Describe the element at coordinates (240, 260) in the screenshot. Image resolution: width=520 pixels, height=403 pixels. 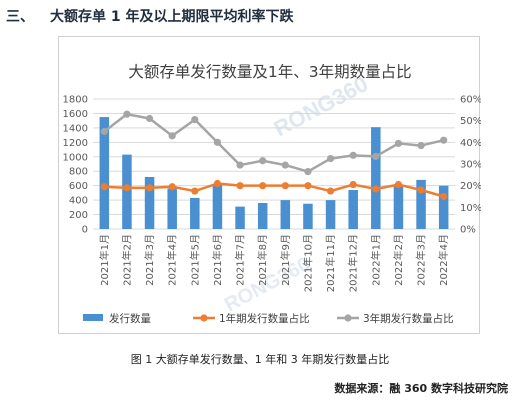
I see `x-tick-label: 2021年7月` at that location.